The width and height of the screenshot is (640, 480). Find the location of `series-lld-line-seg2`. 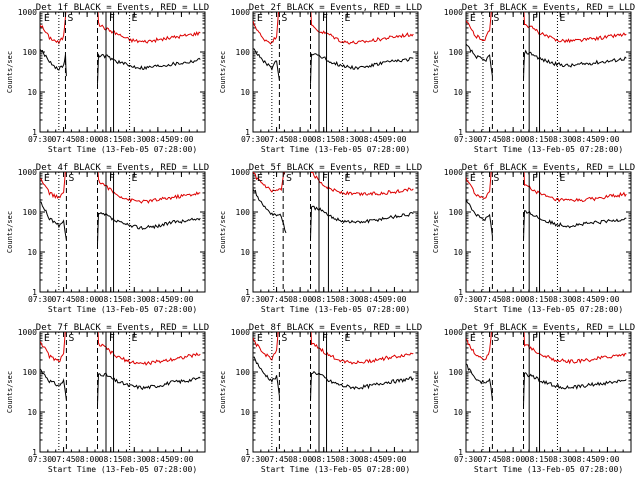

series-lld-line-seg2 is located at coordinates (362, 184).